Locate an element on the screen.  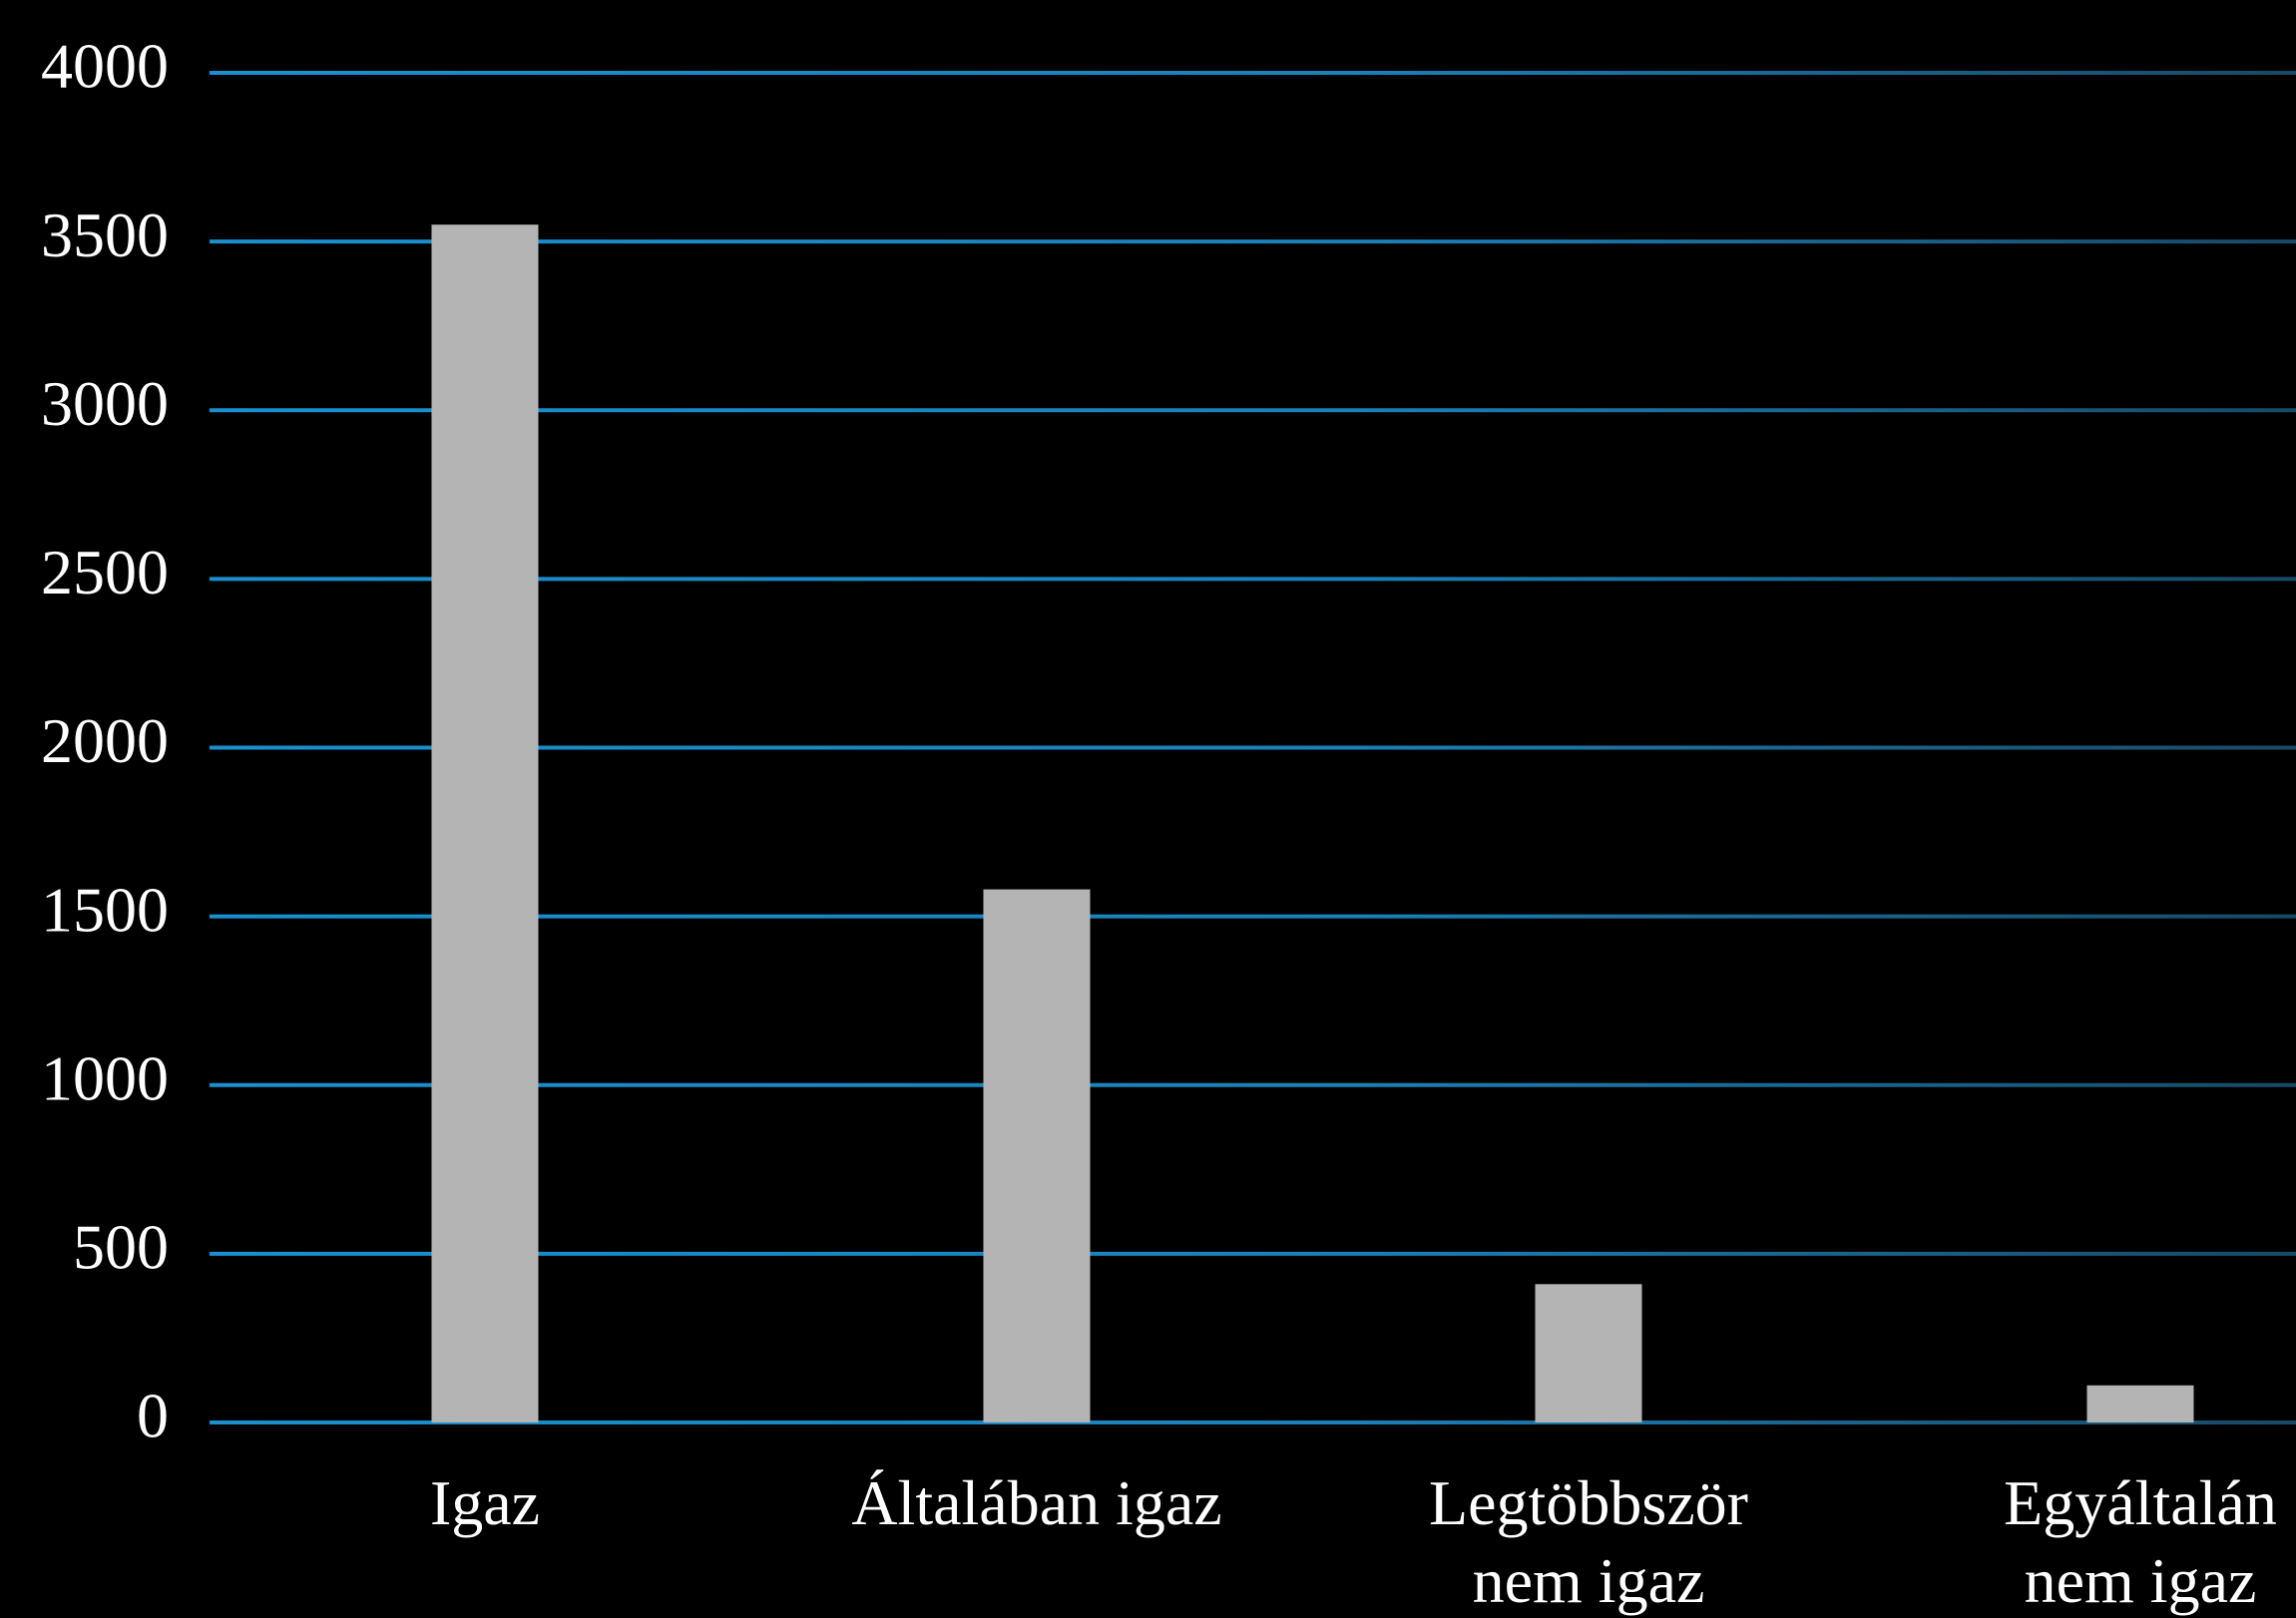
y-tick-label: 3000 is located at coordinates (105, 404).